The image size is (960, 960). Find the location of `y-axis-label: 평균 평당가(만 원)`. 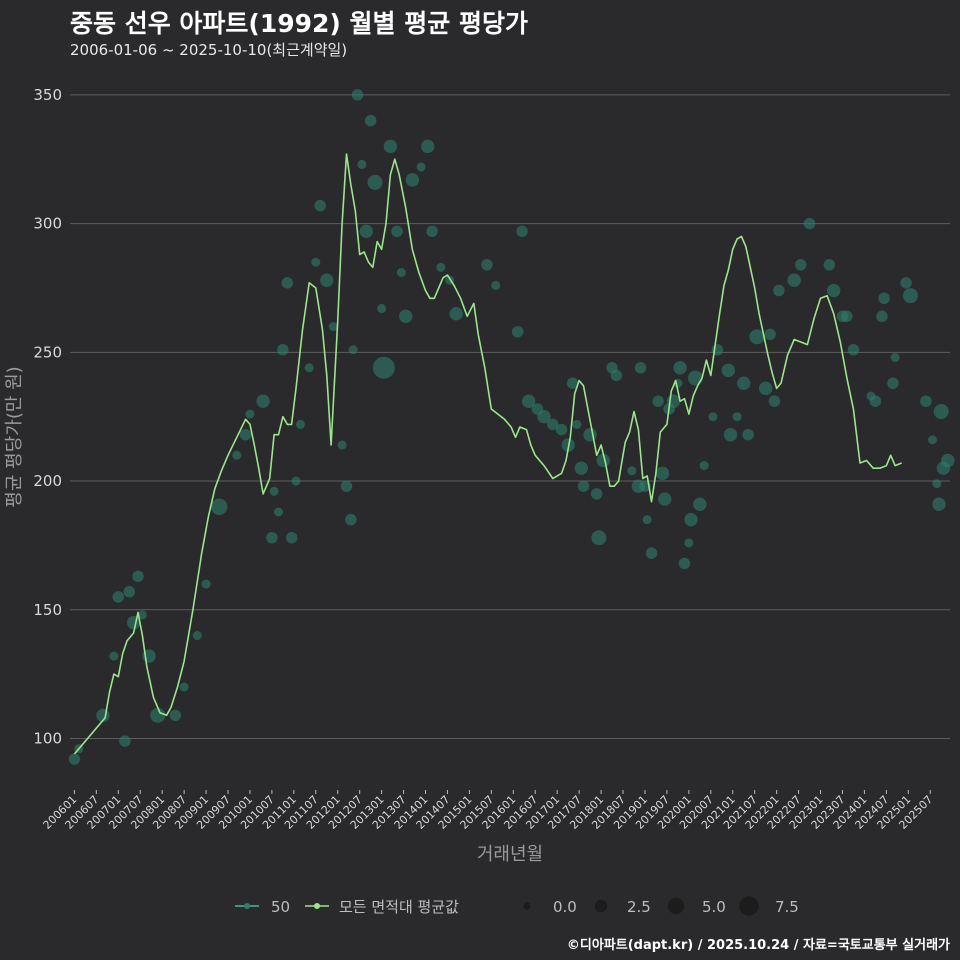

y-axis-label: 평균 평당가(만 원) is located at coordinates (14, 436).